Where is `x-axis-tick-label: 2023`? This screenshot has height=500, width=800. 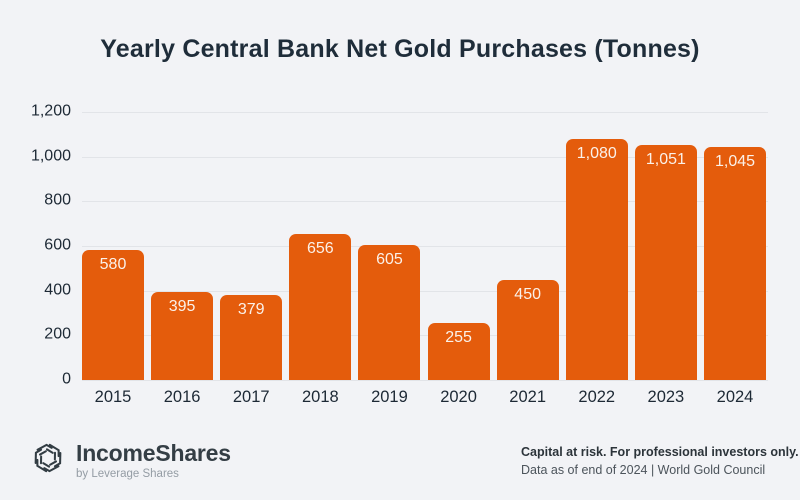
x-axis-tick-label: 2023 is located at coordinates (666, 397).